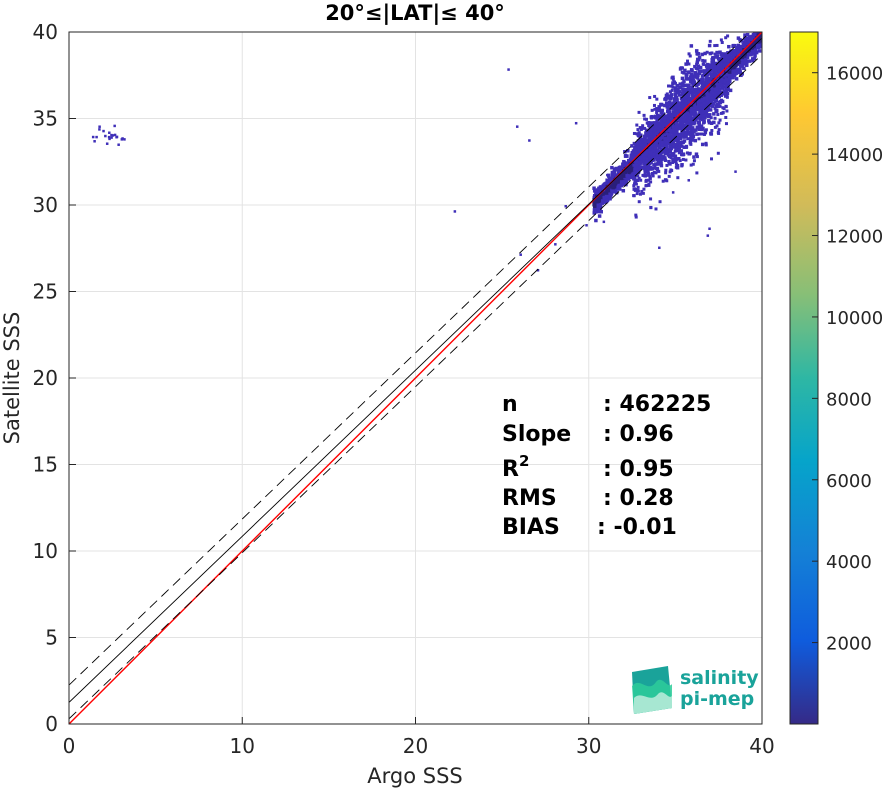 This screenshot has width=893, height=790. I want to click on y-tick-label: 35, so click(45, 119).